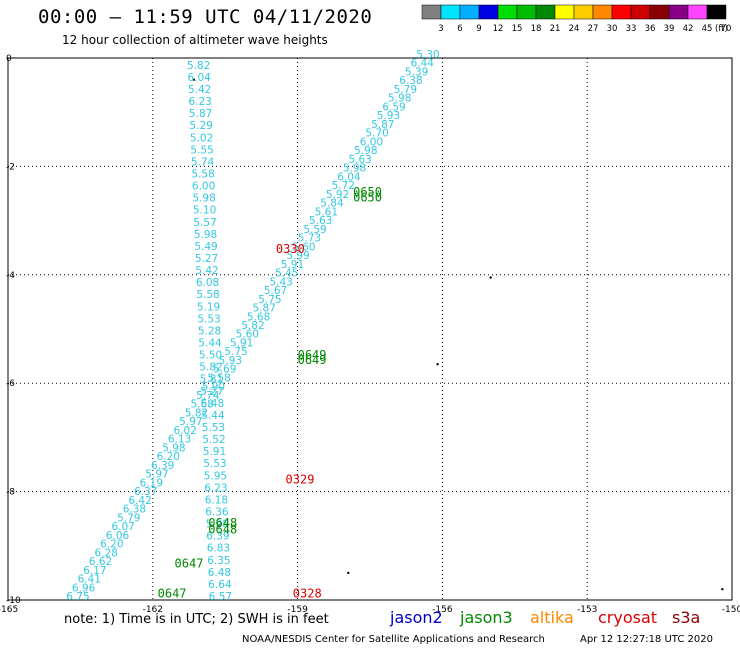 This screenshot has width=740, height=650. Describe the element at coordinates (205, 17) in the screenshot. I see `page-title: 00:00 – 11:59 UTC 04/11/2020` at that location.